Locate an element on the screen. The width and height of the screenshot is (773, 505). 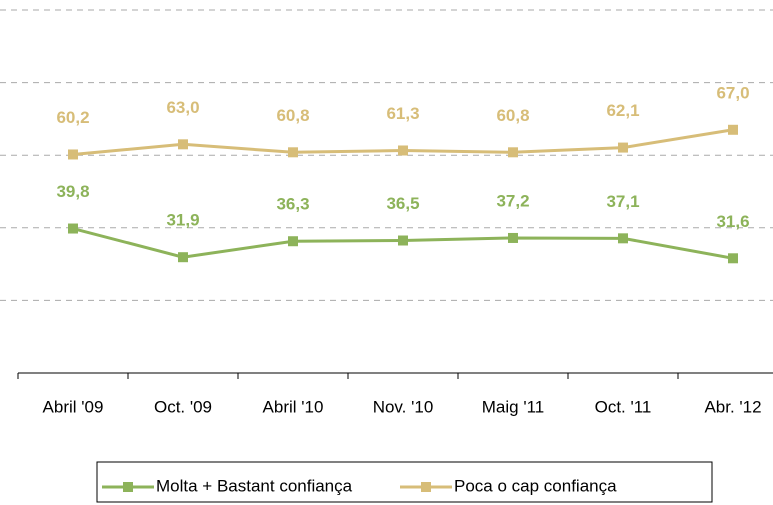
x-tick-label: Maig '11 is located at coordinates (513, 406).